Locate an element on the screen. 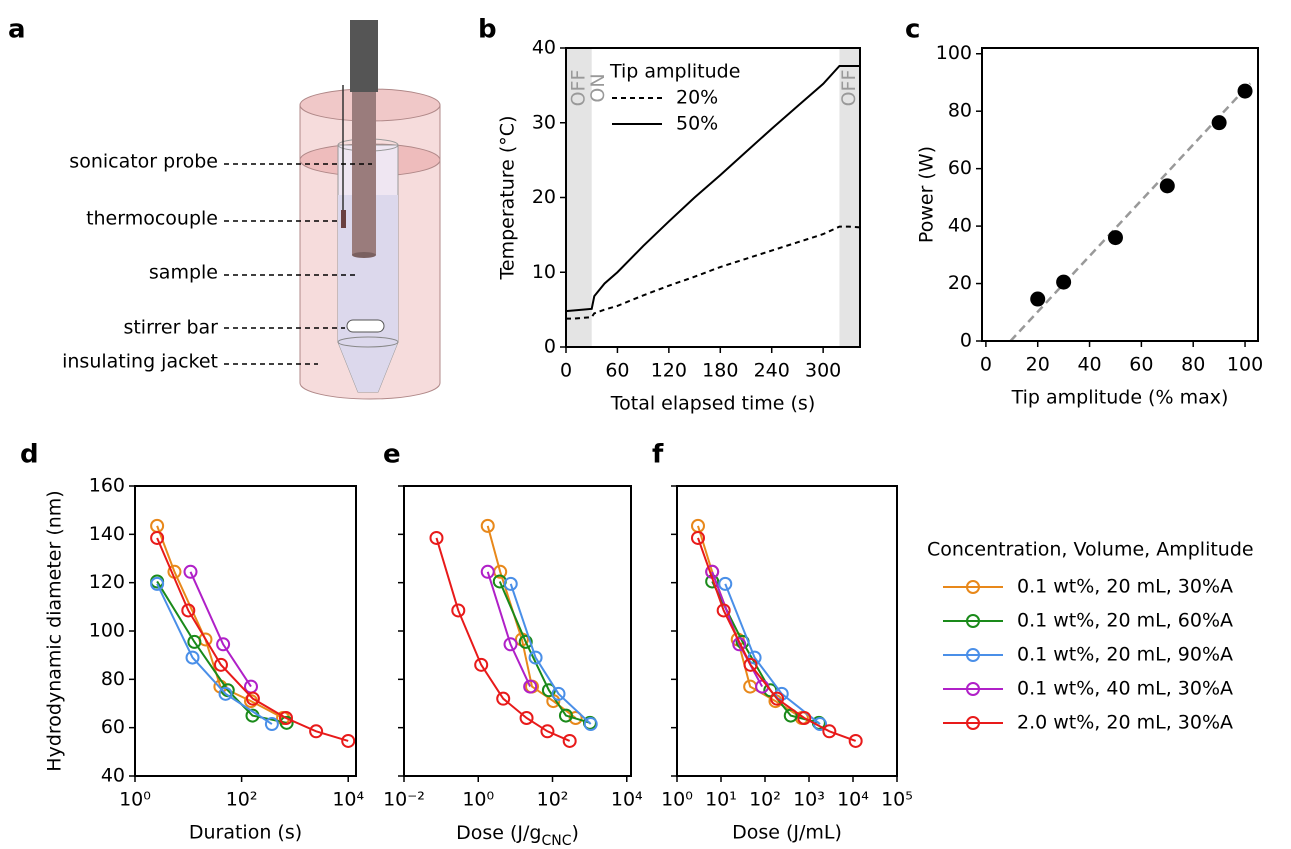  legend-label: 0.1 wt%, 20 mL, 30%A is located at coordinates (1125, 587).